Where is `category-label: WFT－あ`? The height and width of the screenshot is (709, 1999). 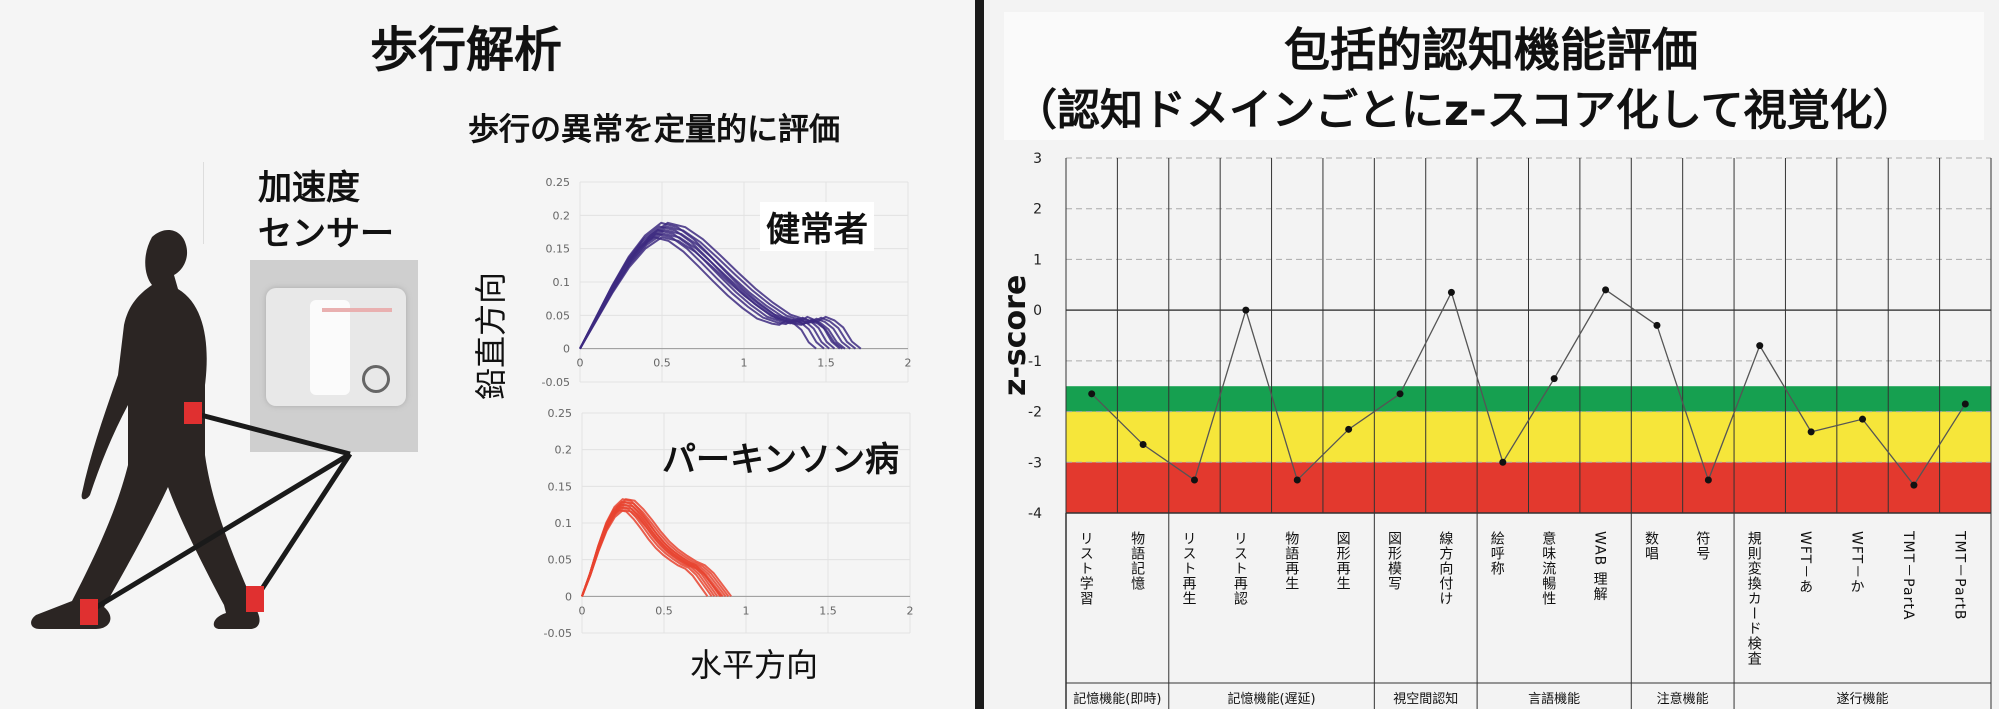
category-label: WFT－あ is located at coordinates (1805, 562).